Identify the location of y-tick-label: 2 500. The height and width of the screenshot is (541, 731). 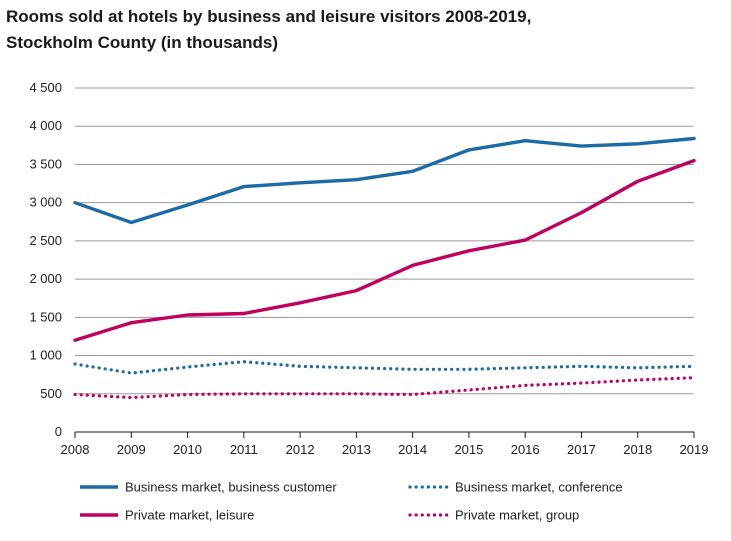
(45, 240).